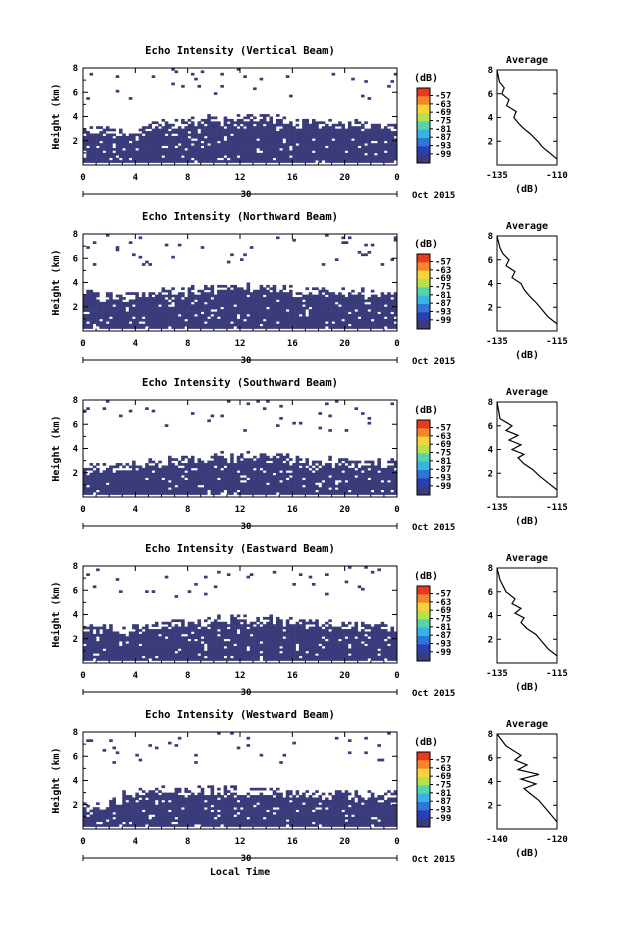 Image resolution: width=618 pixels, height=933 pixels. I want to click on panel-title: Echo Intensity (Vertical Beam), so click(240, 51).